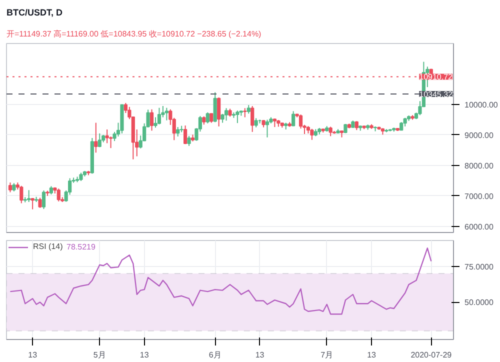 The height and width of the screenshot is (362, 500). I want to click on chart-title: BTC/USDT, D, so click(34, 13).